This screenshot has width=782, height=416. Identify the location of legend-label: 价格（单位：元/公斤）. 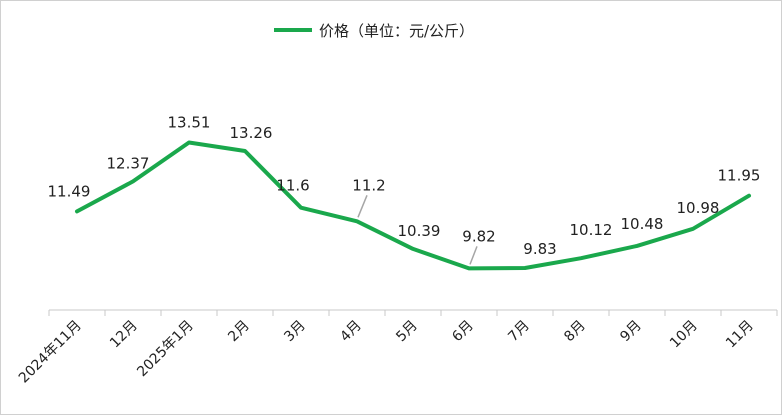
(396, 31).